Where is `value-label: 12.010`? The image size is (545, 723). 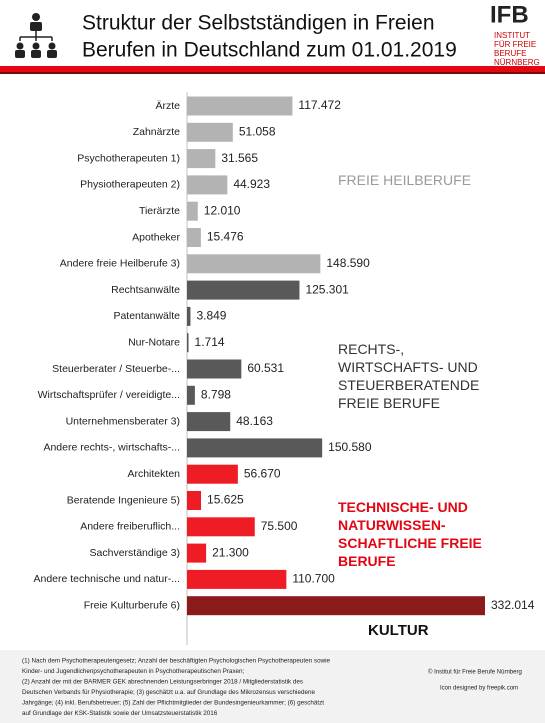 value-label: 12.010 is located at coordinates (222, 210).